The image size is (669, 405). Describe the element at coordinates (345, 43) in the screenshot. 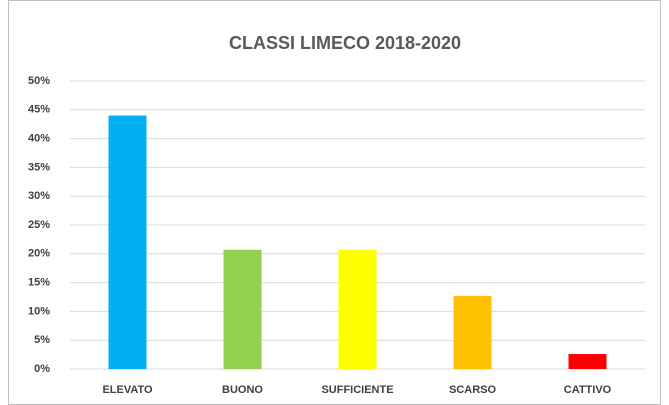

I see `chart-title: CLASSI LIMECO 2018-2020` at that location.